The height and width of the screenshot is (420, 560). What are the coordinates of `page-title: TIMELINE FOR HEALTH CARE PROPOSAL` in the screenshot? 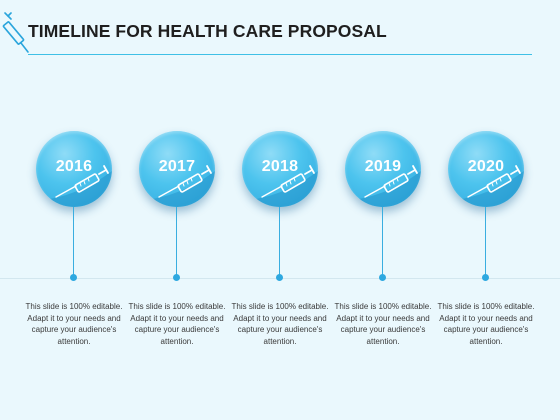 It's located at (207, 31).